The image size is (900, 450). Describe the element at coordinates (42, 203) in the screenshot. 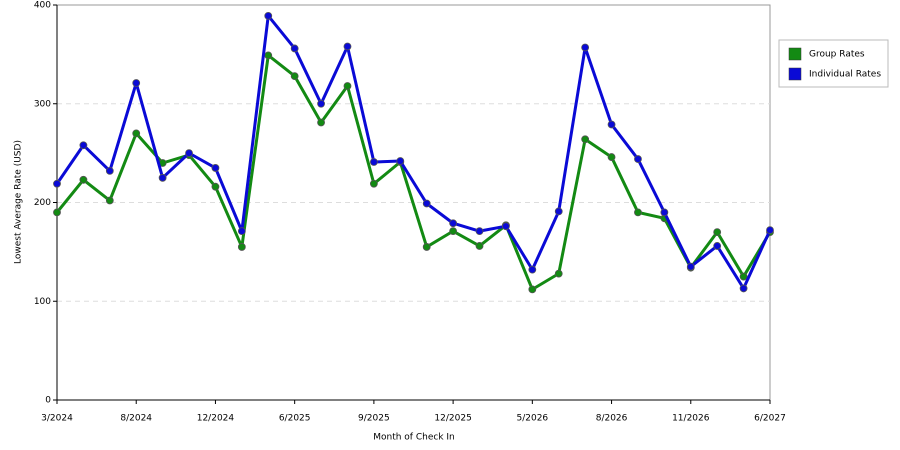

I see `y-tick-label: 200` at that location.